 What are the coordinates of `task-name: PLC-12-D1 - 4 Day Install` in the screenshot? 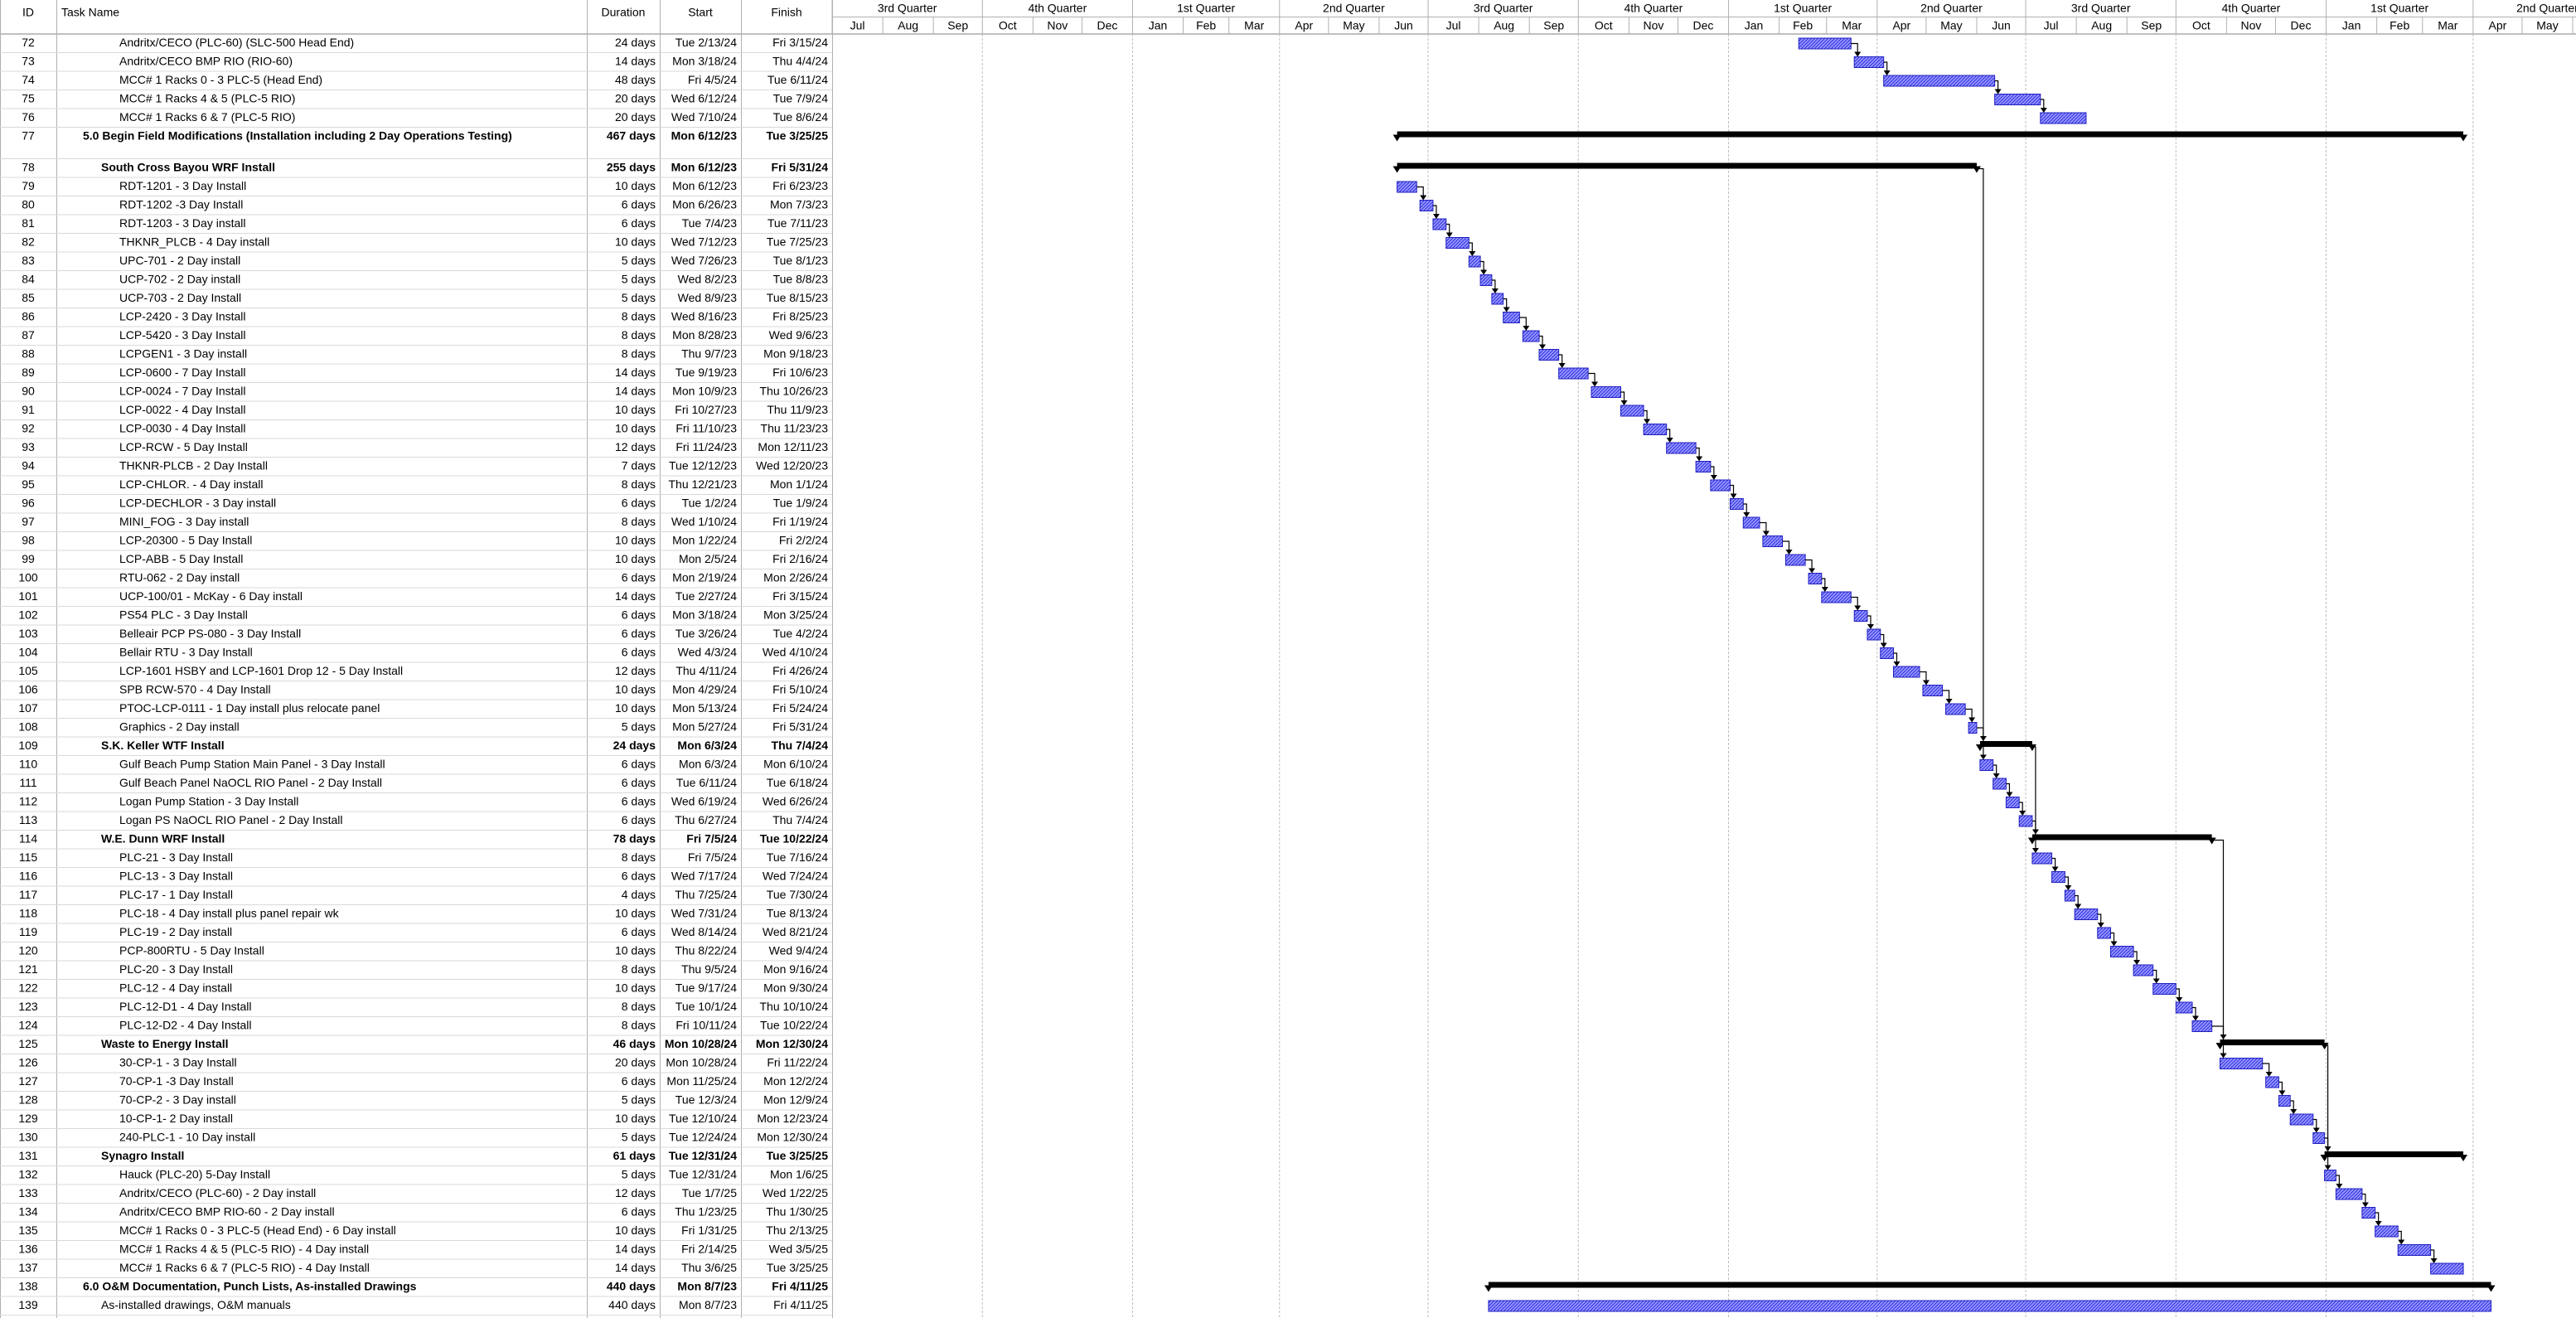 It's located at (185, 1006).